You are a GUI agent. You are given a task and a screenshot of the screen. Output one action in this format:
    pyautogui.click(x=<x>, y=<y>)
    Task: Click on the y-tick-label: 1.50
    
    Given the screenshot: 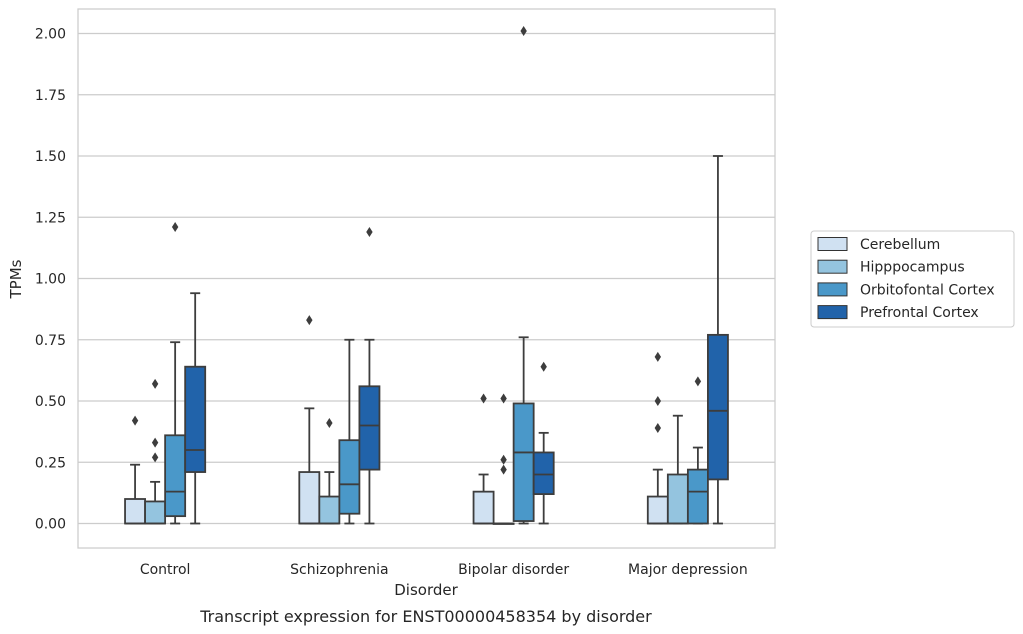 What is the action you would take?
    pyautogui.click(x=50, y=157)
    